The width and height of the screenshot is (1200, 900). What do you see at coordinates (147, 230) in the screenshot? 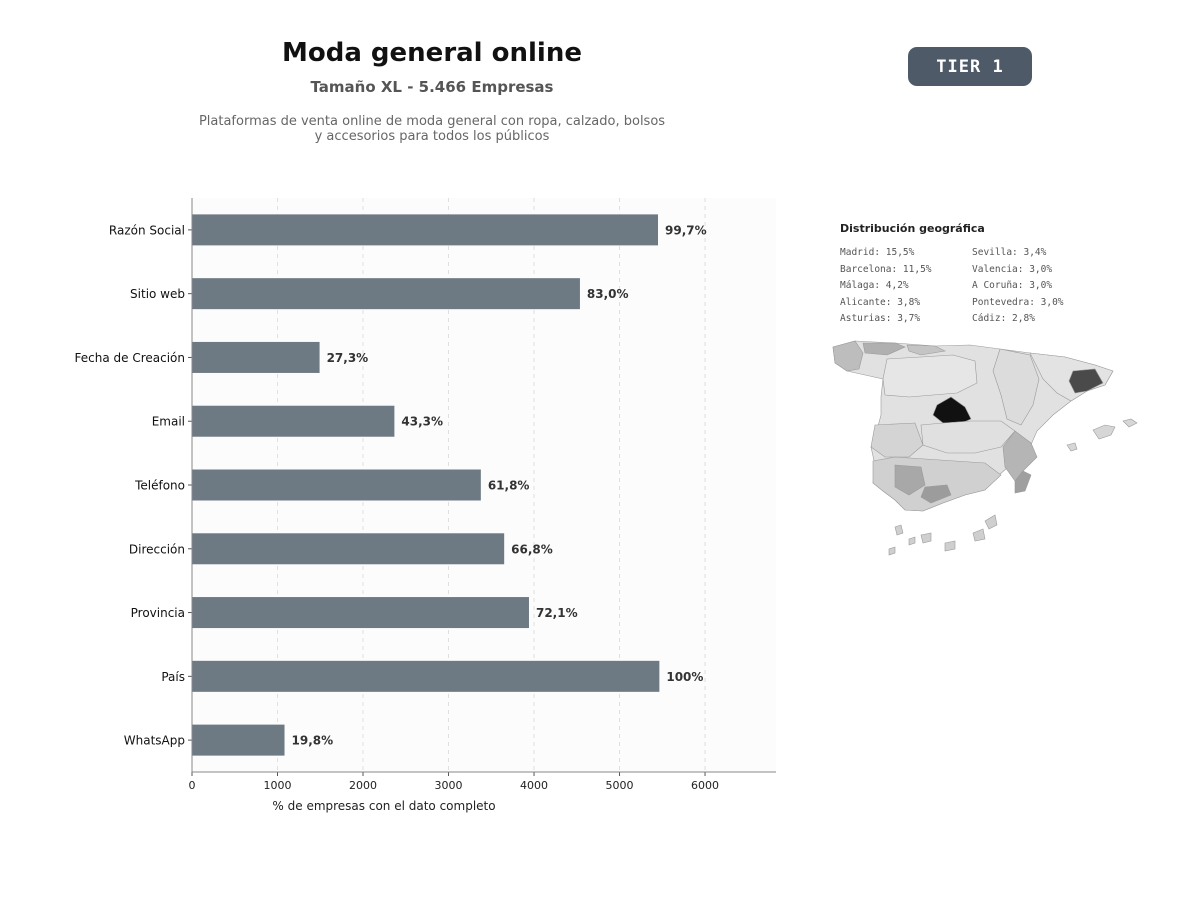
I see `y-tick-label: Razón Social` at bounding box center [147, 230].